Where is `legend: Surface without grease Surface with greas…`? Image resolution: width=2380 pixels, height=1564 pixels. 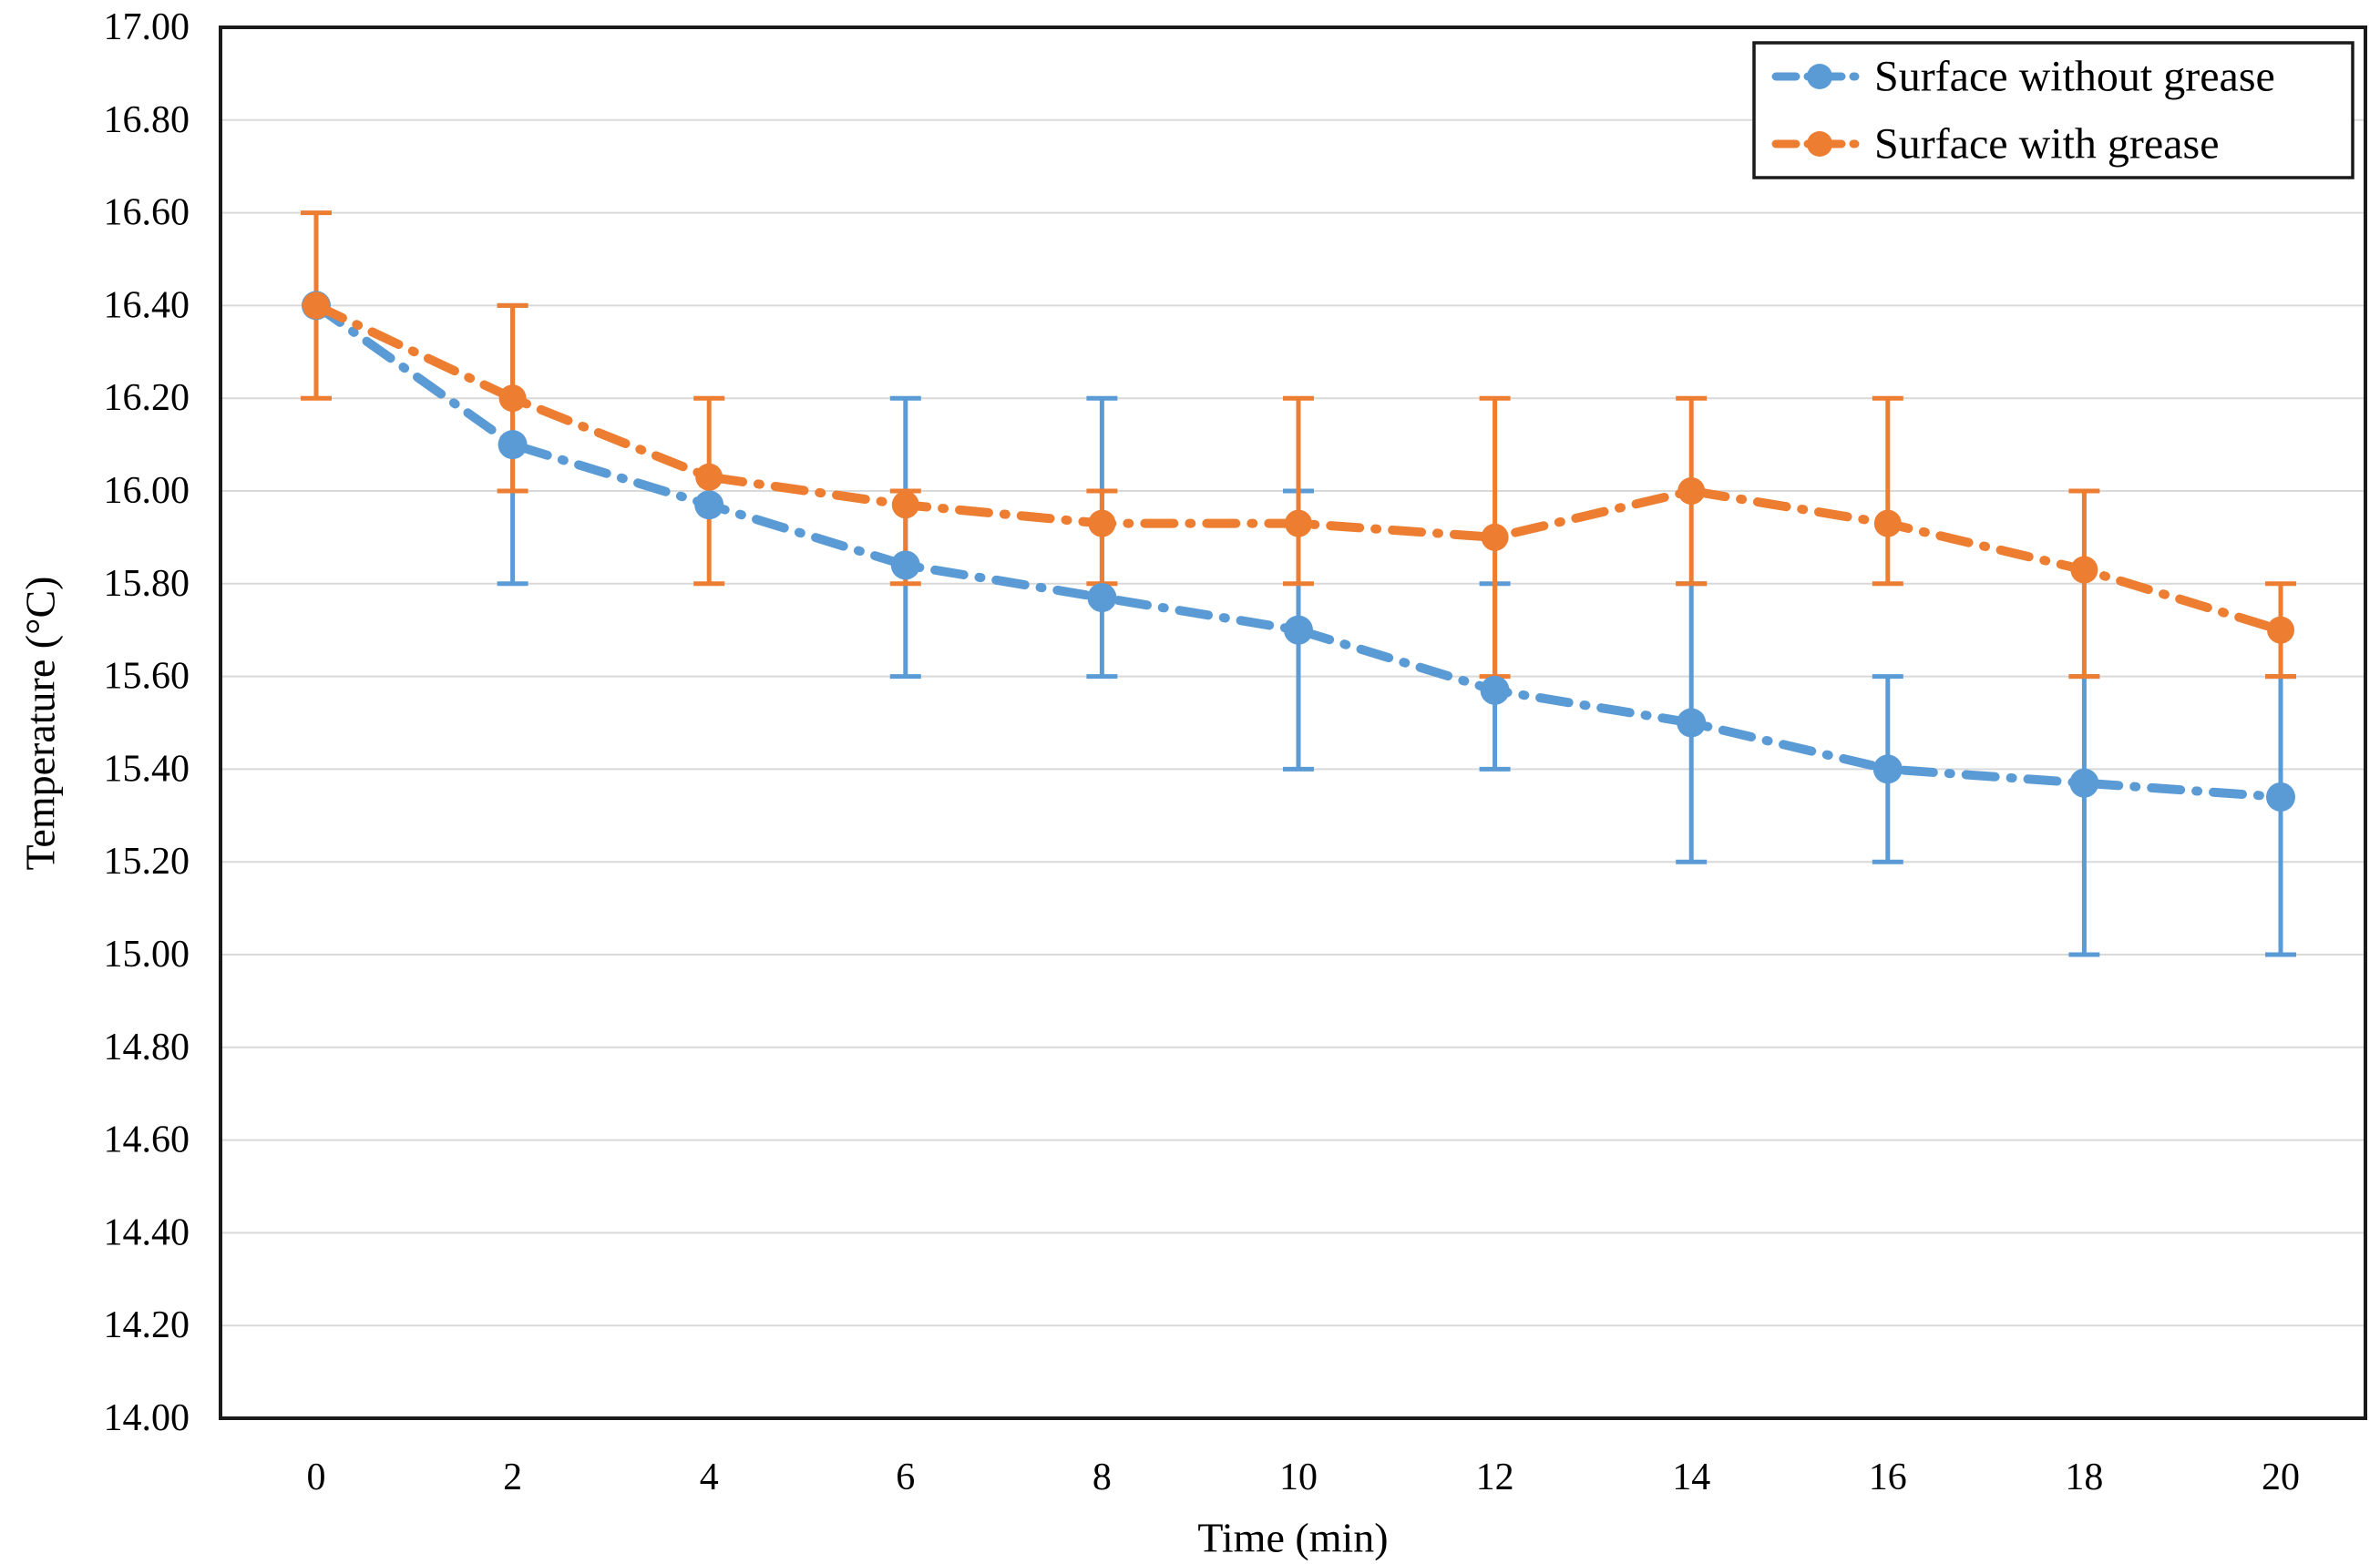
legend: Surface without grease Surface with greas… is located at coordinates (2053, 110).